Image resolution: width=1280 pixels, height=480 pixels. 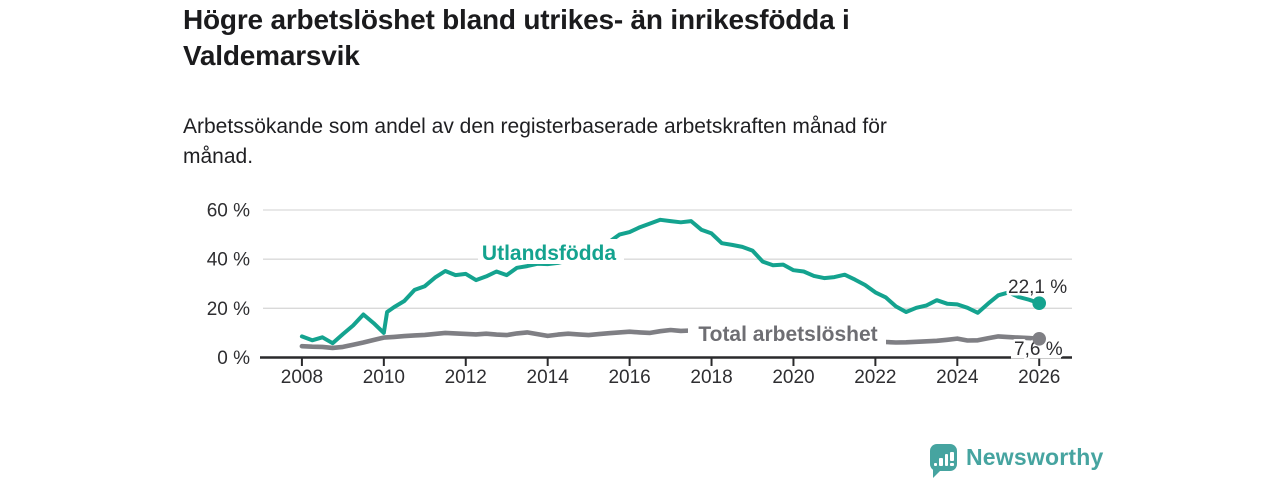 What do you see at coordinates (271, 55) in the screenshot?
I see `title-line-2: Valdemarsvik` at bounding box center [271, 55].